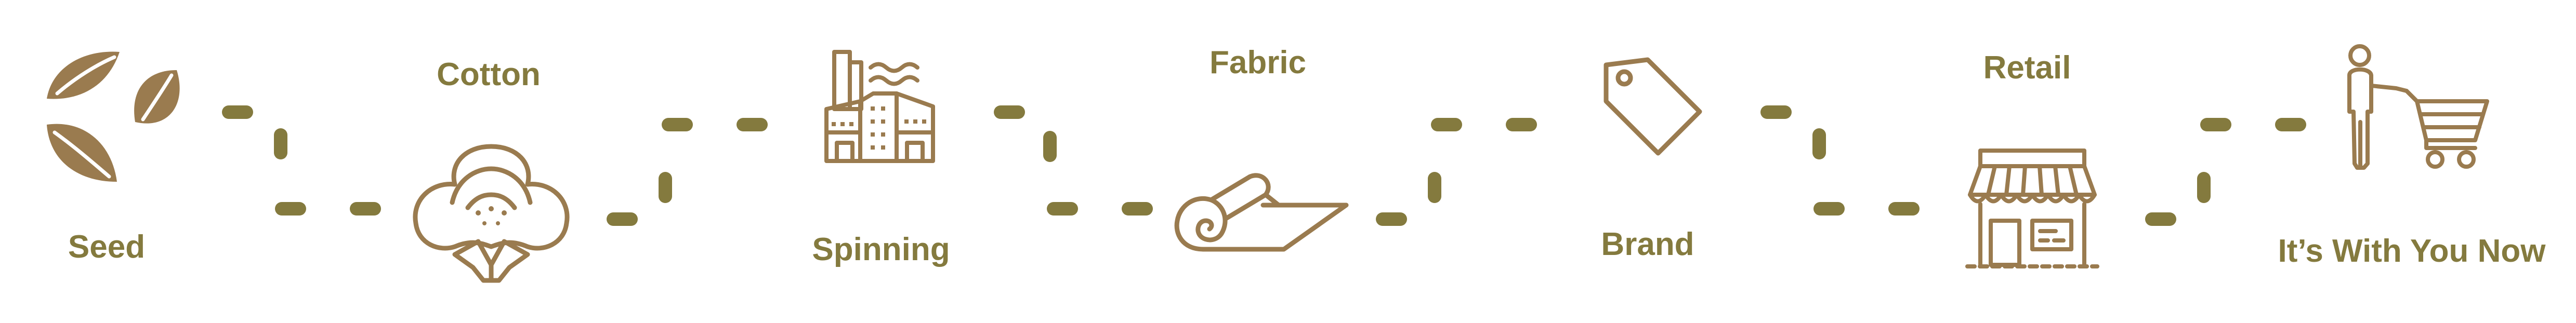 The width and height of the screenshot is (2576, 323). Describe the element at coordinates (1460, 172) in the screenshot. I see `connector-fabric-brand` at that location.